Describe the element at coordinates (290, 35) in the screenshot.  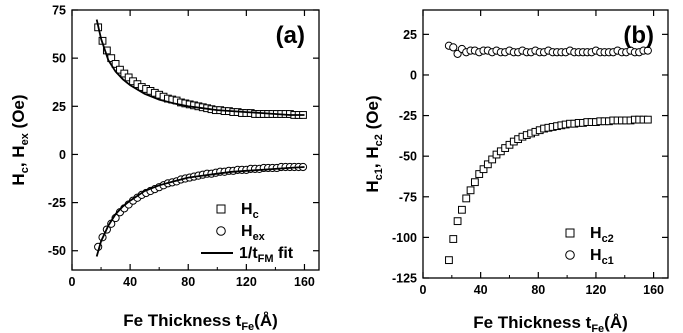
I see `panel-label: (a)` at that location.